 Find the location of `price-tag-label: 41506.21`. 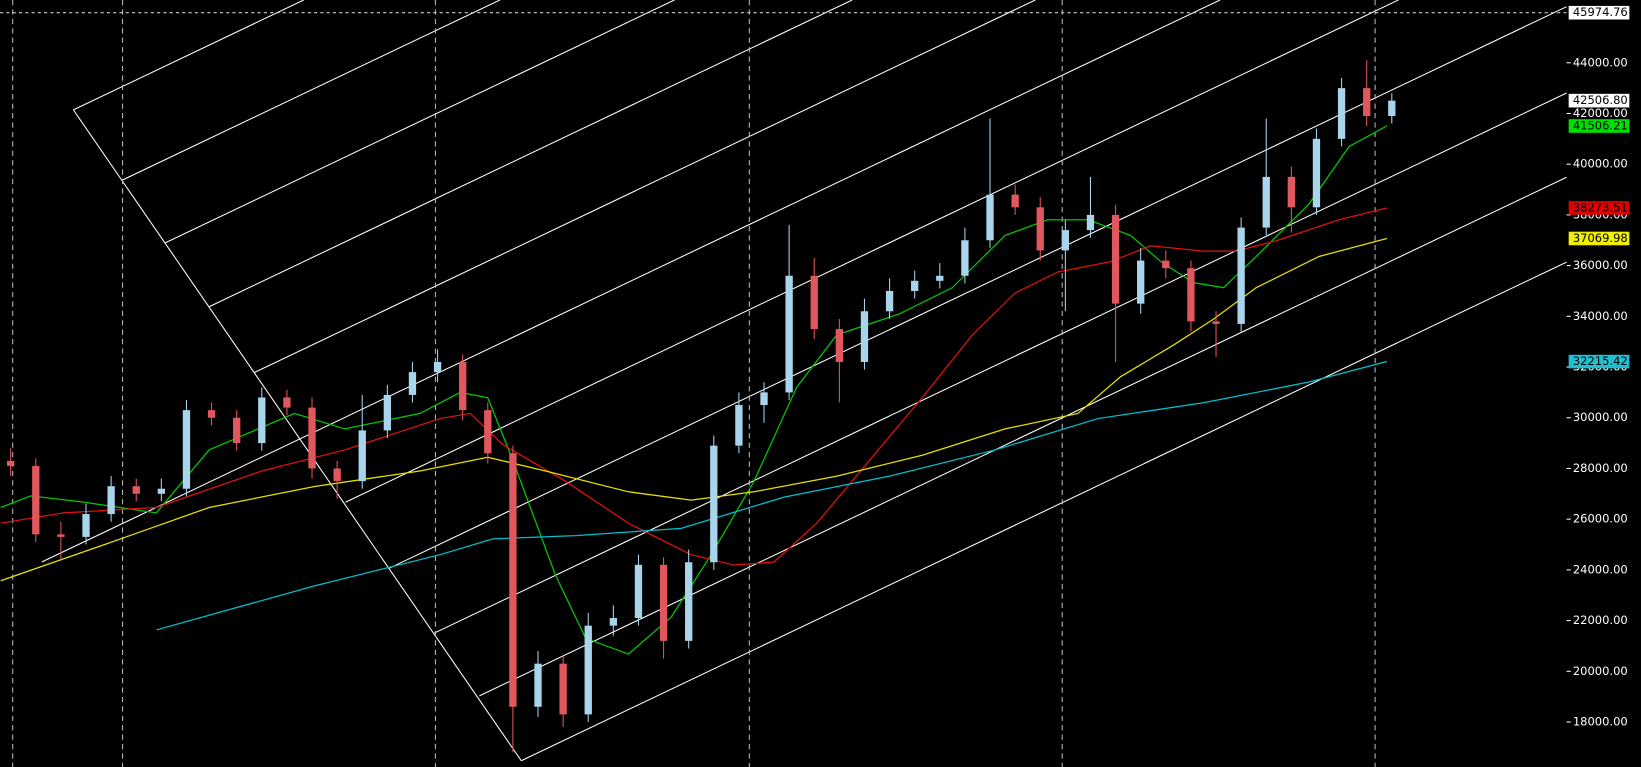

price-tag-label: 41506.21 is located at coordinates (1600, 126).